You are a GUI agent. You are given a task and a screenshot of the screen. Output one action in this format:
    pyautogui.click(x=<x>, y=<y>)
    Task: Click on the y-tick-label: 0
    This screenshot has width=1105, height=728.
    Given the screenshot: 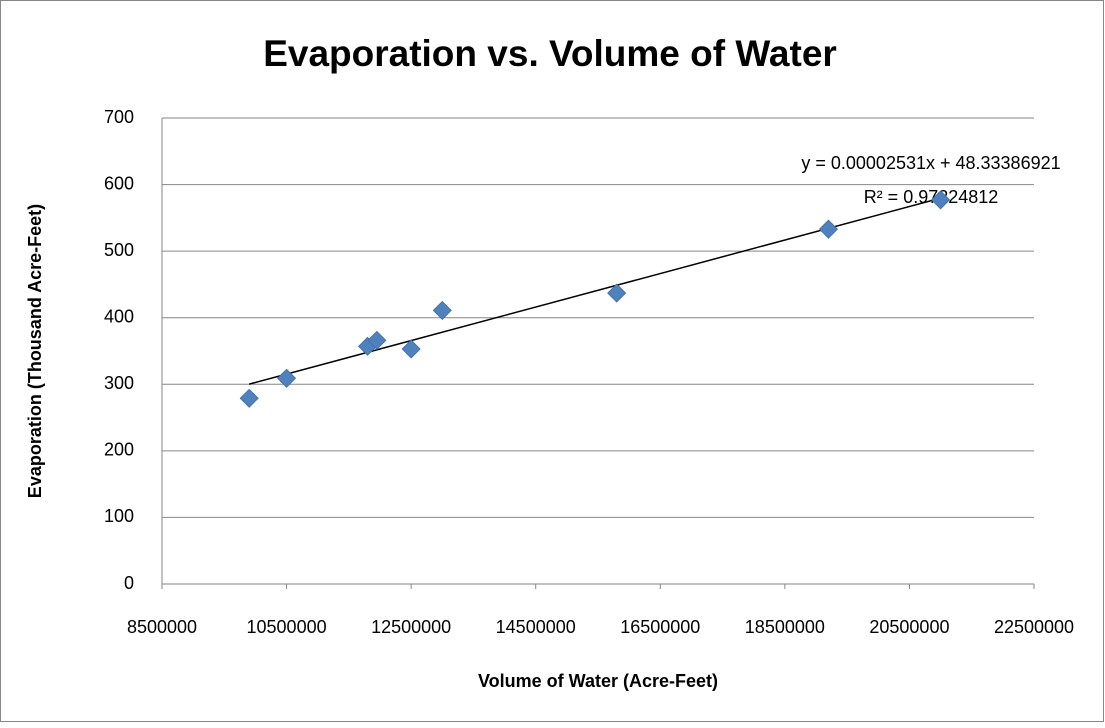 What is the action you would take?
    pyautogui.click(x=129, y=583)
    